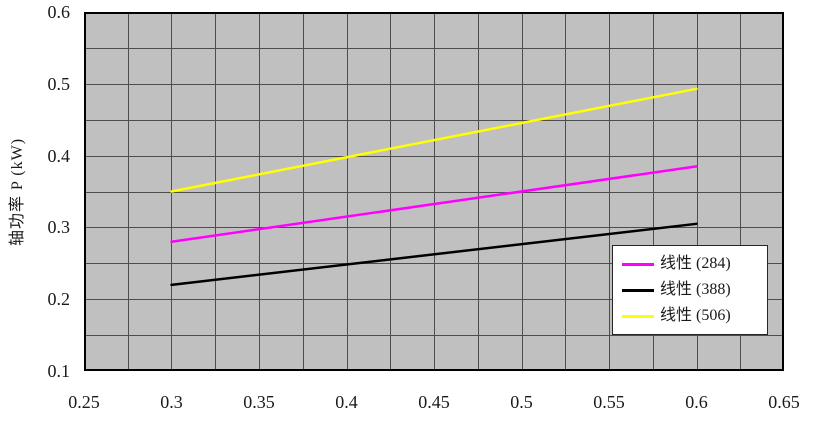 The image size is (831, 426). I want to click on legend-label: 线性 (388), so click(695, 289).